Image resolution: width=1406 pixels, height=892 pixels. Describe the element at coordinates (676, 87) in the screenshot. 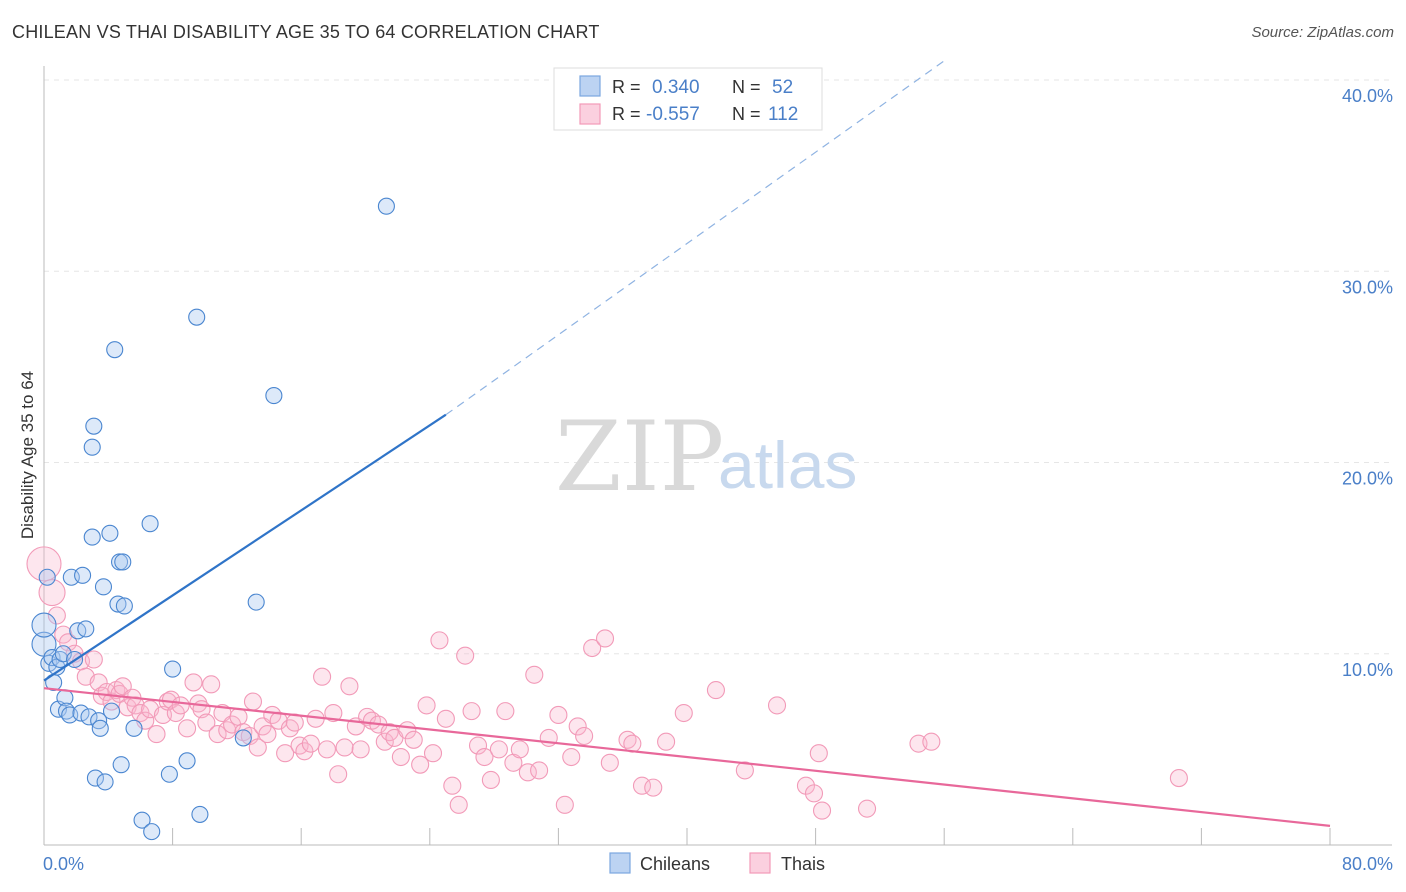

I see `r-value-chileans: 0.340` at that location.